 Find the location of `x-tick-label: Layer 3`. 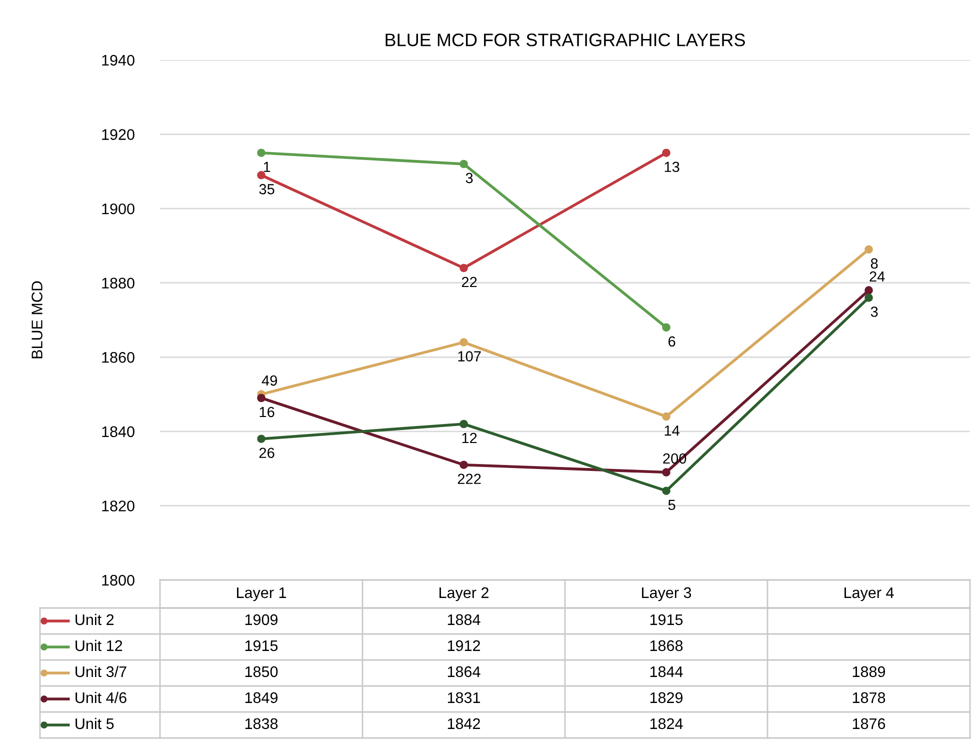

x-tick-label: Layer 3 is located at coordinates (667, 594).